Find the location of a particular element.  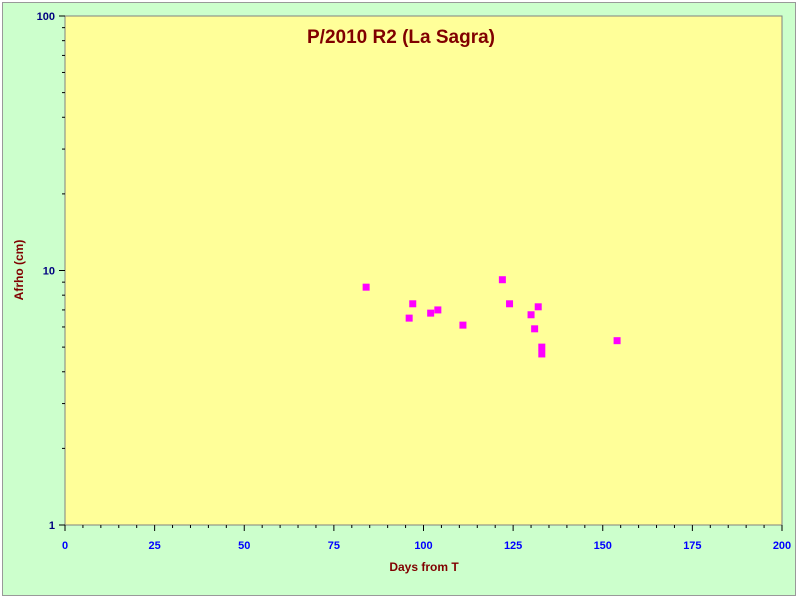

x-tick-label: 75 is located at coordinates (334, 546).